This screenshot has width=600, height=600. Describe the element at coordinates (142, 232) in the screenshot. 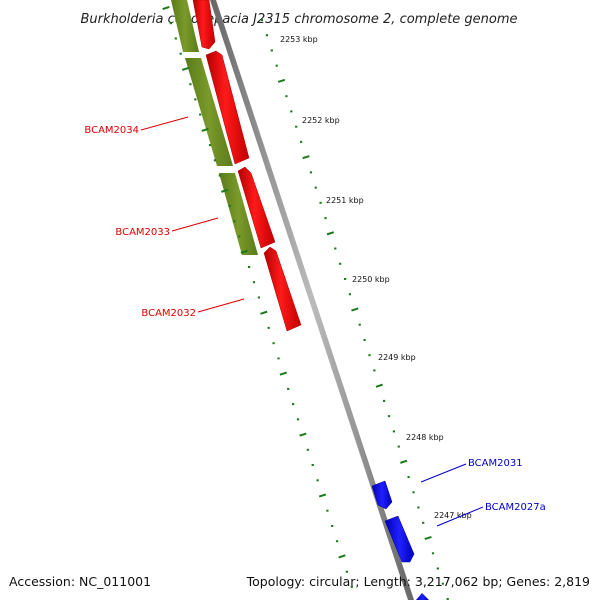

I see `gene-label-BCAM2033: BCAM2033` at that location.